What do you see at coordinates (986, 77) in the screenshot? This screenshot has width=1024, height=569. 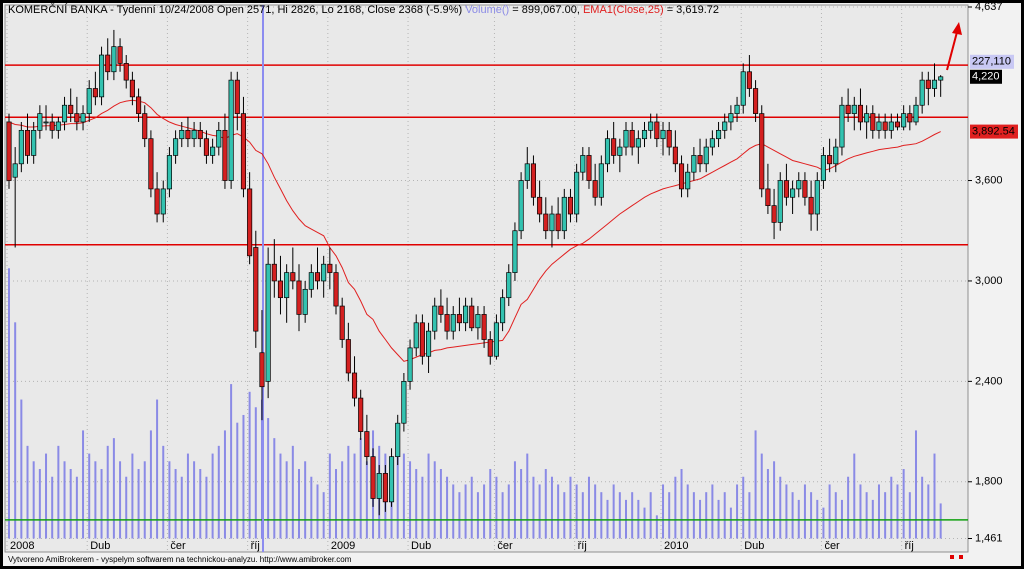 I see `last-close-label: 4,220` at bounding box center [986, 77].